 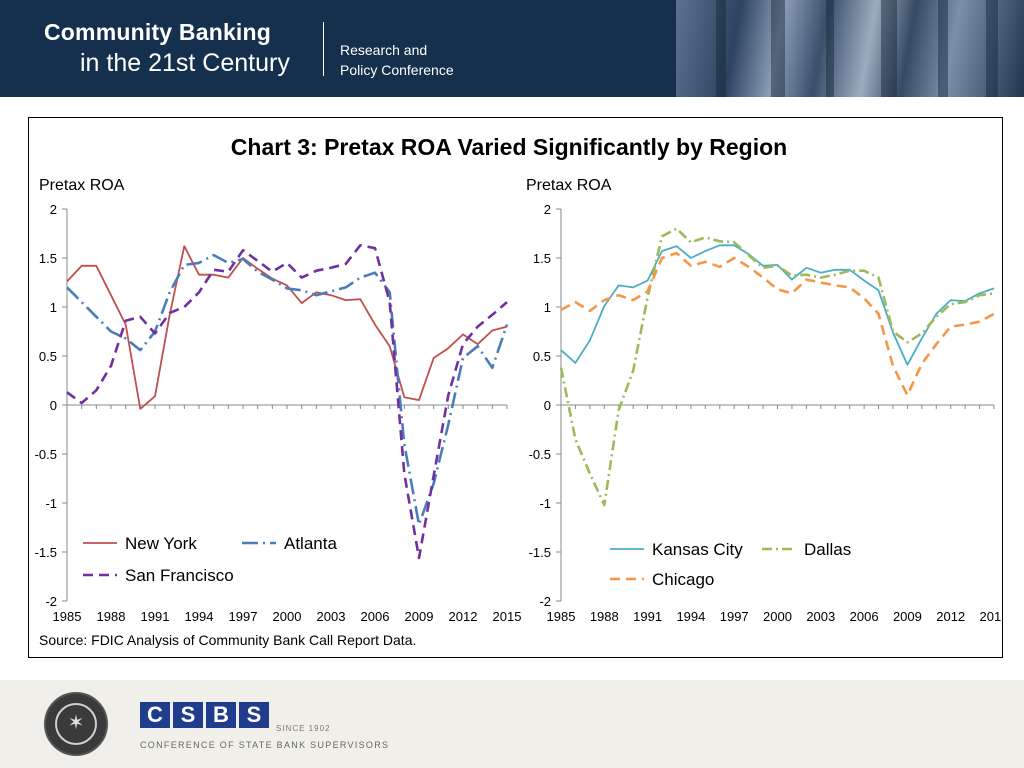 What do you see at coordinates (542, 356) in the screenshot?
I see `chart2-y-tick-label: 0.5` at bounding box center [542, 356].